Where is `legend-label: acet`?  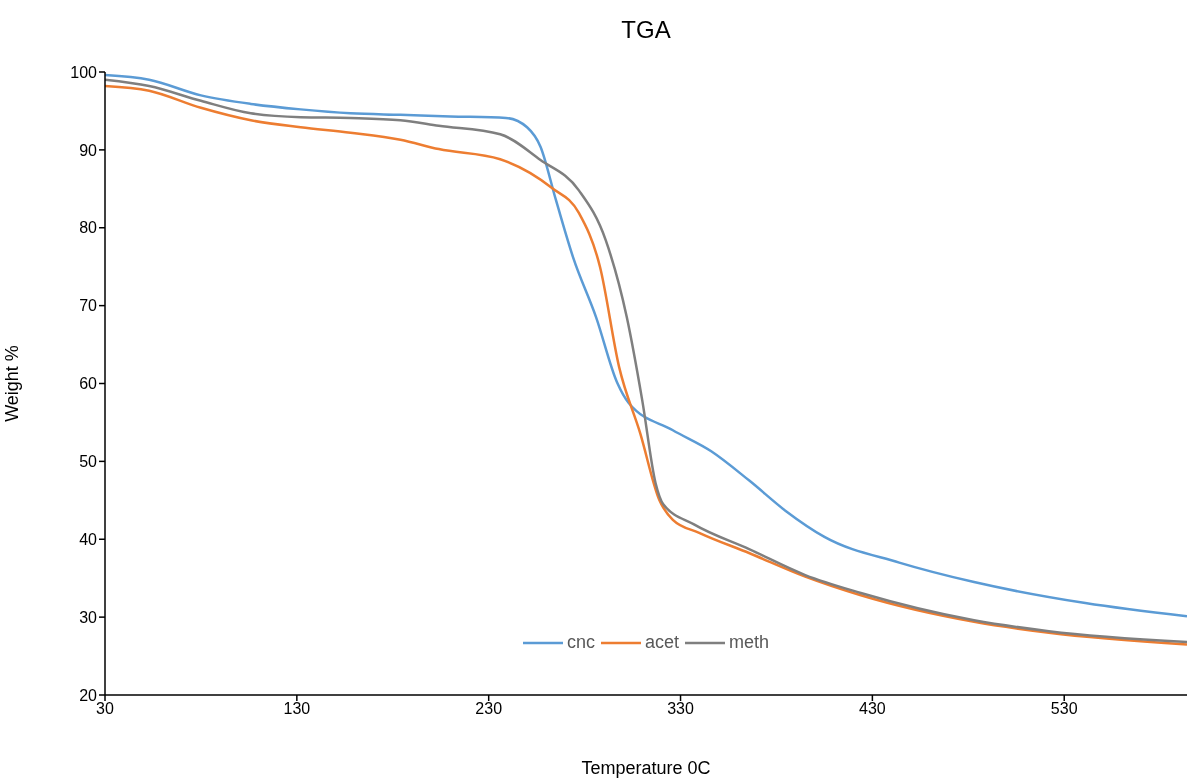
legend-label: acet is located at coordinates (661, 642).